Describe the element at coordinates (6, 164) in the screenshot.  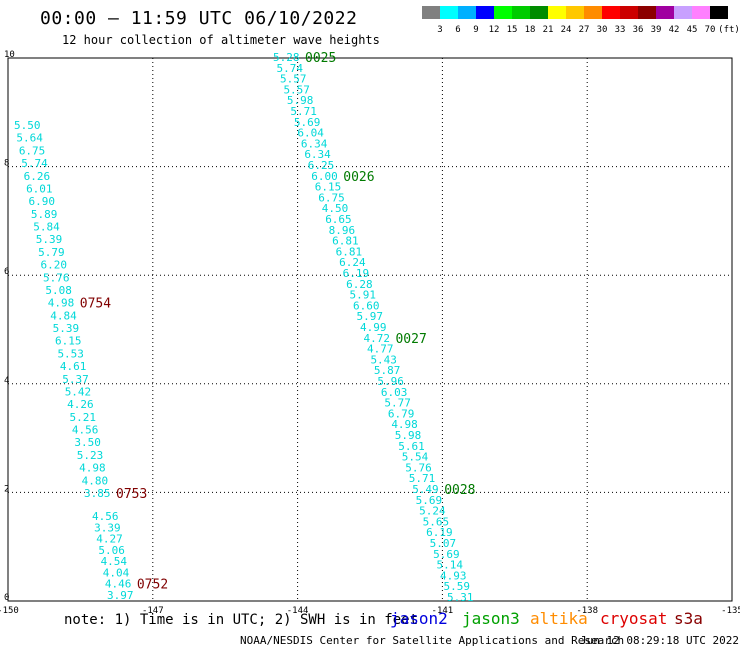
I see `lat-tick-label: 8` at that location.